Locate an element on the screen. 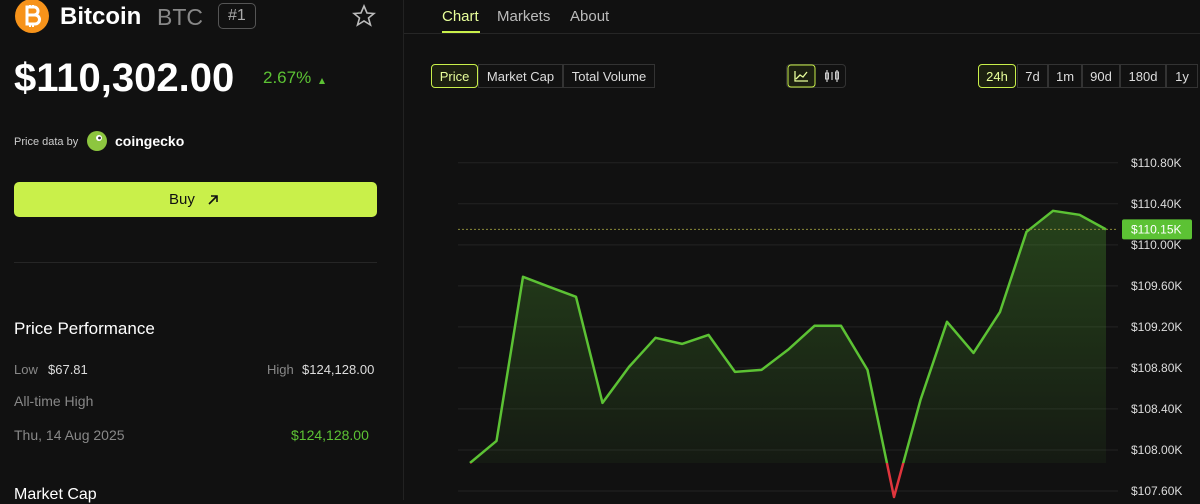 This screenshot has height=504, width=1200. coingecko-logo is located at coordinates (97, 141).